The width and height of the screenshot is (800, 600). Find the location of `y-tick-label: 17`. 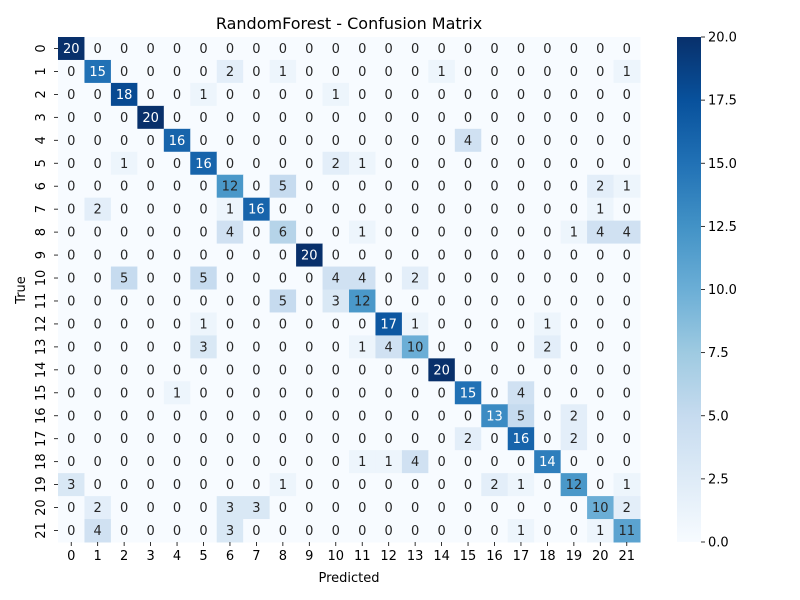

y-tick-label: 17 is located at coordinates (41, 438).